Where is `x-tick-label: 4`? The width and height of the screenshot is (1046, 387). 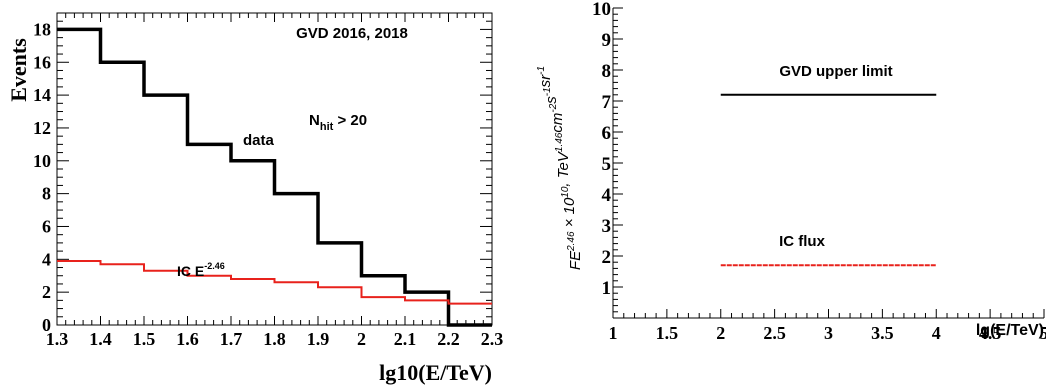
x-tick-label: 4 is located at coordinates (936, 333).